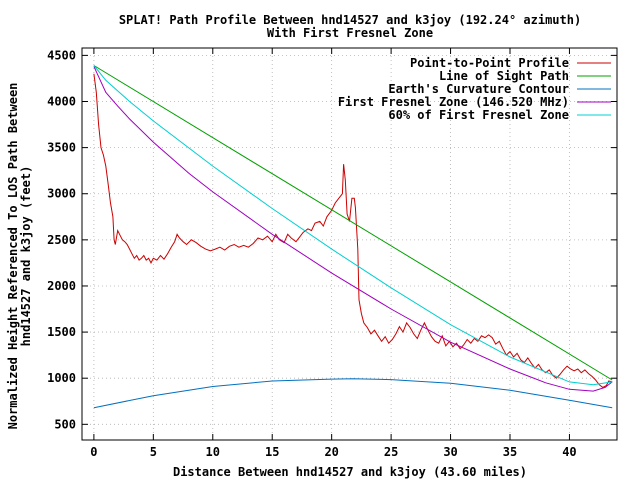 This screenshot has width=640, height=480. I want to click on legend-label: 60% of First Fresnel Zone, so click(478, 115).